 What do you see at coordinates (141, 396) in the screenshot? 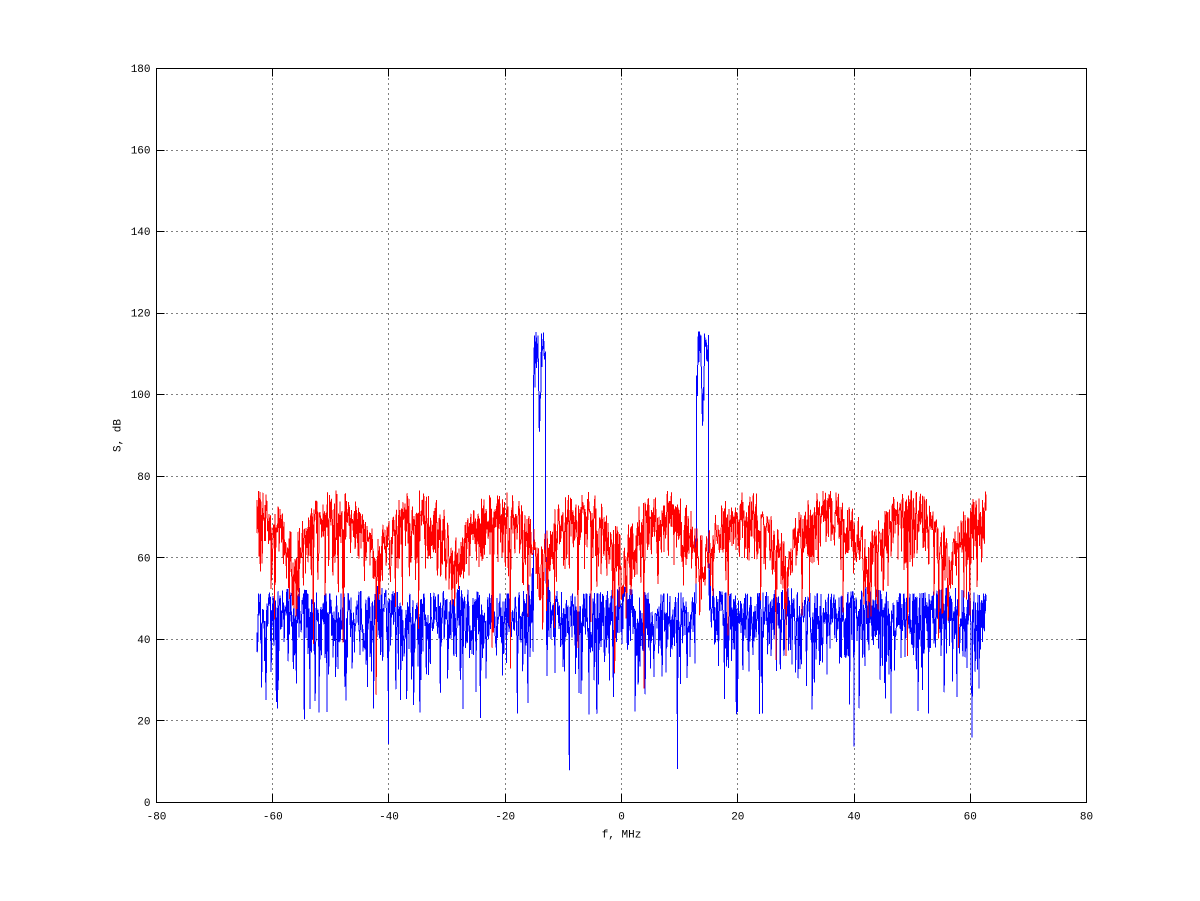
I see `svg-text: 100` at bounding box center [141, 396].